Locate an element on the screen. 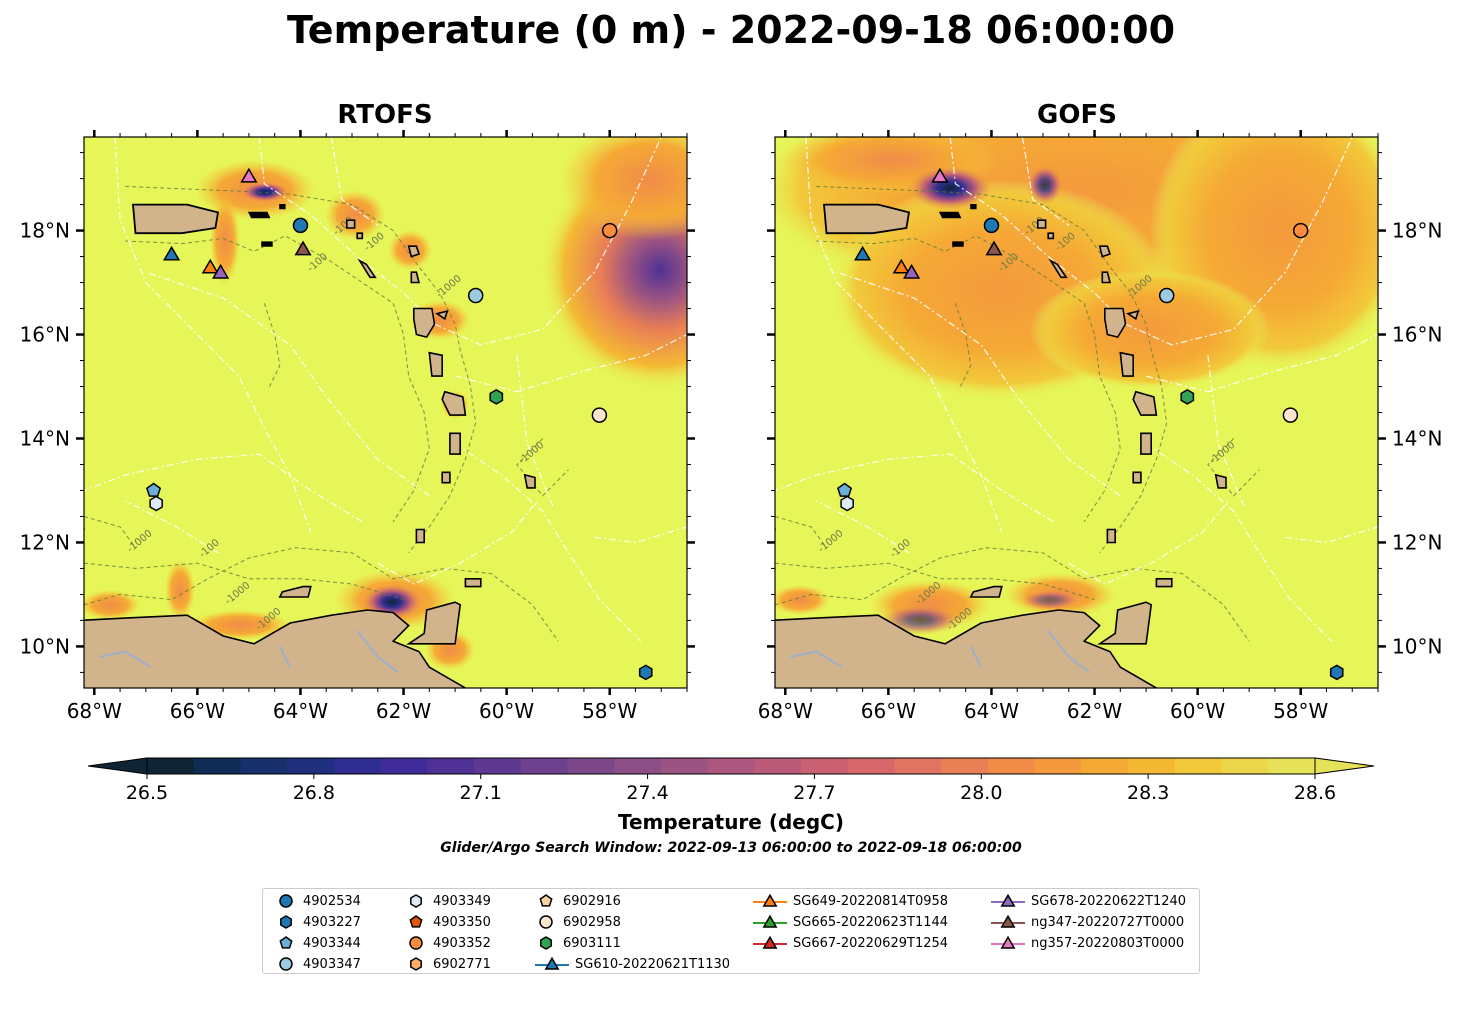  colorbar-tick-label: 27.1 is located at coordinates (481, 793).